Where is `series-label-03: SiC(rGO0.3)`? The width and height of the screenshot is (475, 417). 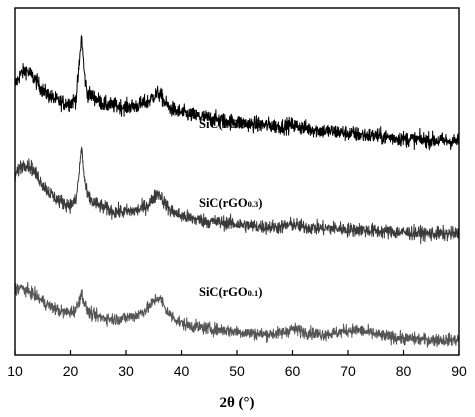 series-label-03: SiC(rGO0.3) is located at coordinates (230, 203).